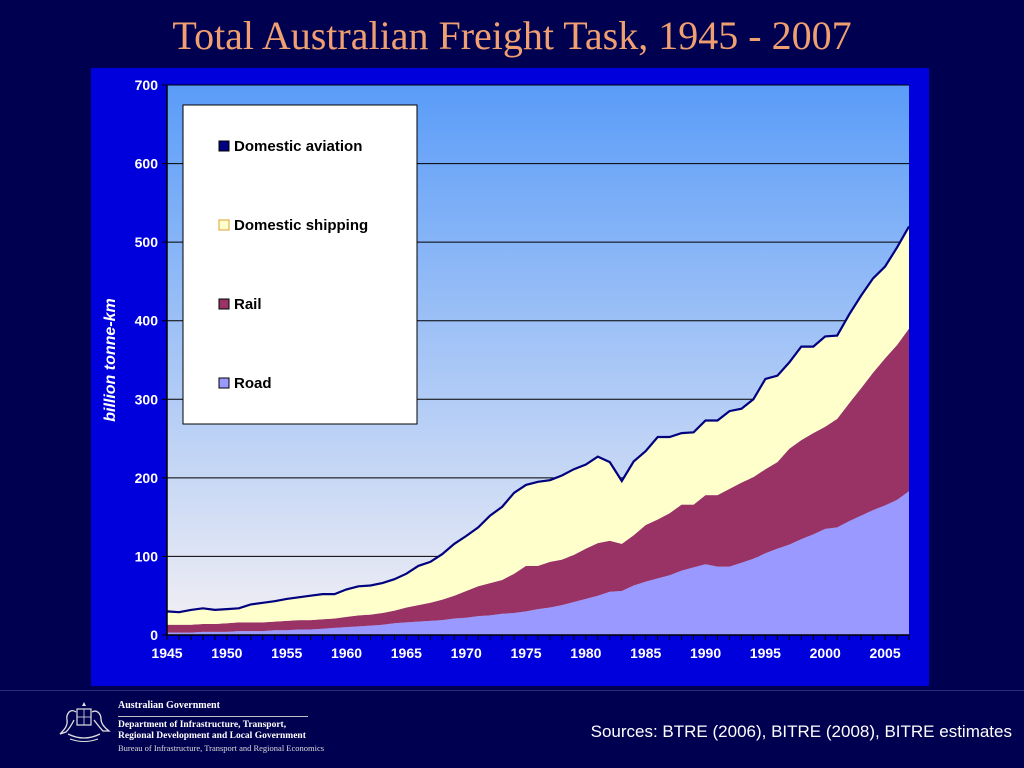 The image size is (1024, 768). What do you see at coordinates (301, 225) in the screenshot?
I see `legend-label: Domestic shipping` at bounding box center [301, 225].